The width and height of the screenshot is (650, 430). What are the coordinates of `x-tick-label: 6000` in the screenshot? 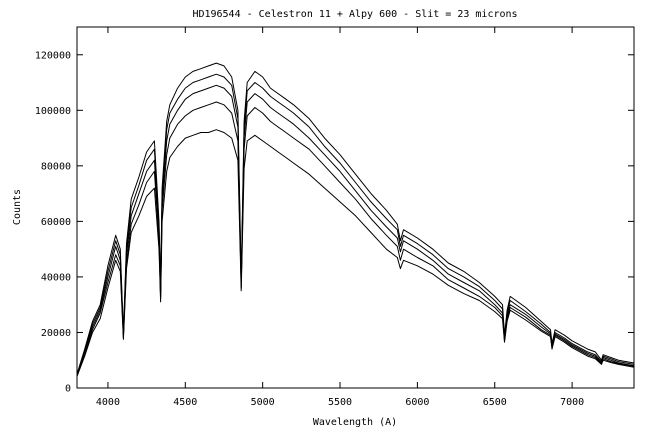 It's located at (417, 402).